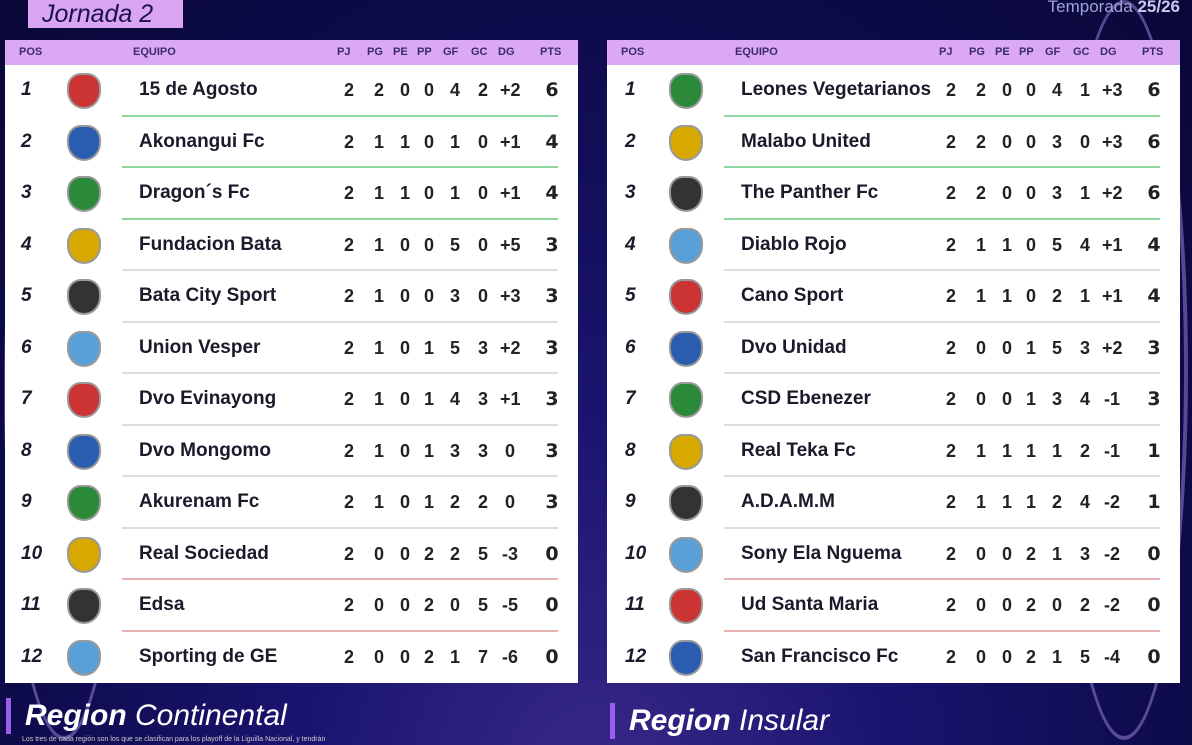  I want to click on position: 12, so click(636, 656).